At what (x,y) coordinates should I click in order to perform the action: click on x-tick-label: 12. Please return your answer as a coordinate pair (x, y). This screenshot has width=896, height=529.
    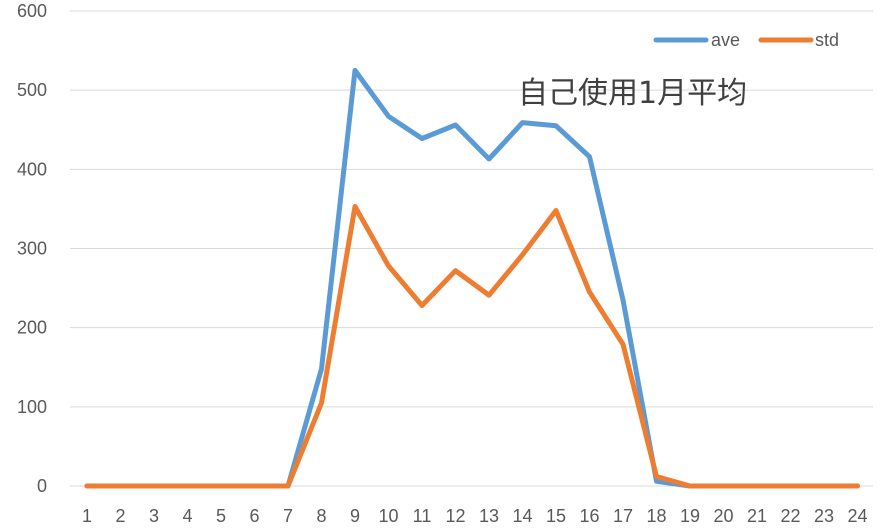
    Looking at the image, I should click on (455, 516).